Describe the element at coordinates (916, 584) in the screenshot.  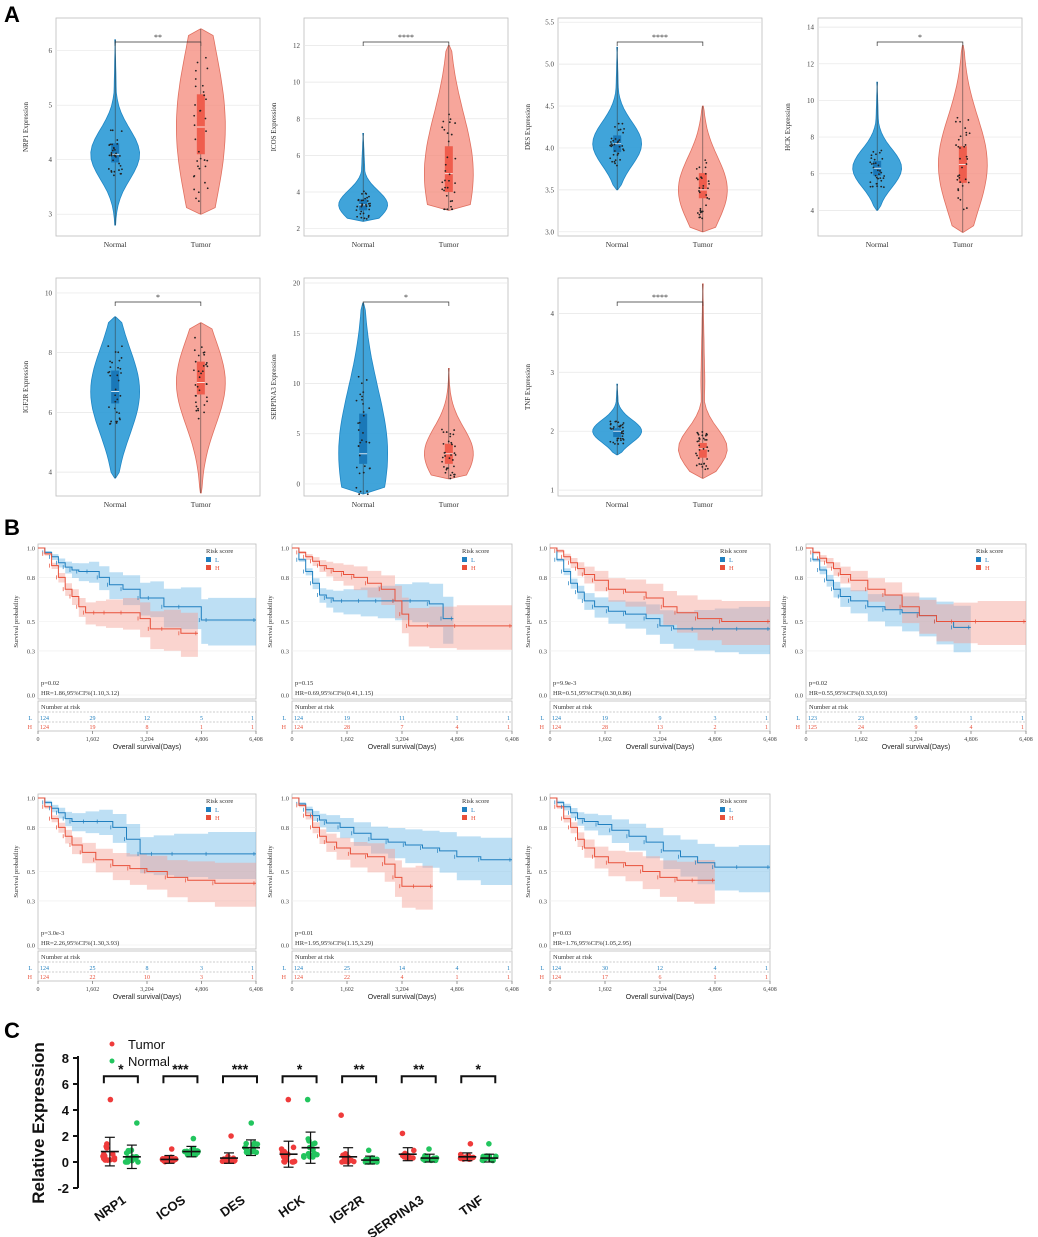
I see `km-curve-high` at that location.